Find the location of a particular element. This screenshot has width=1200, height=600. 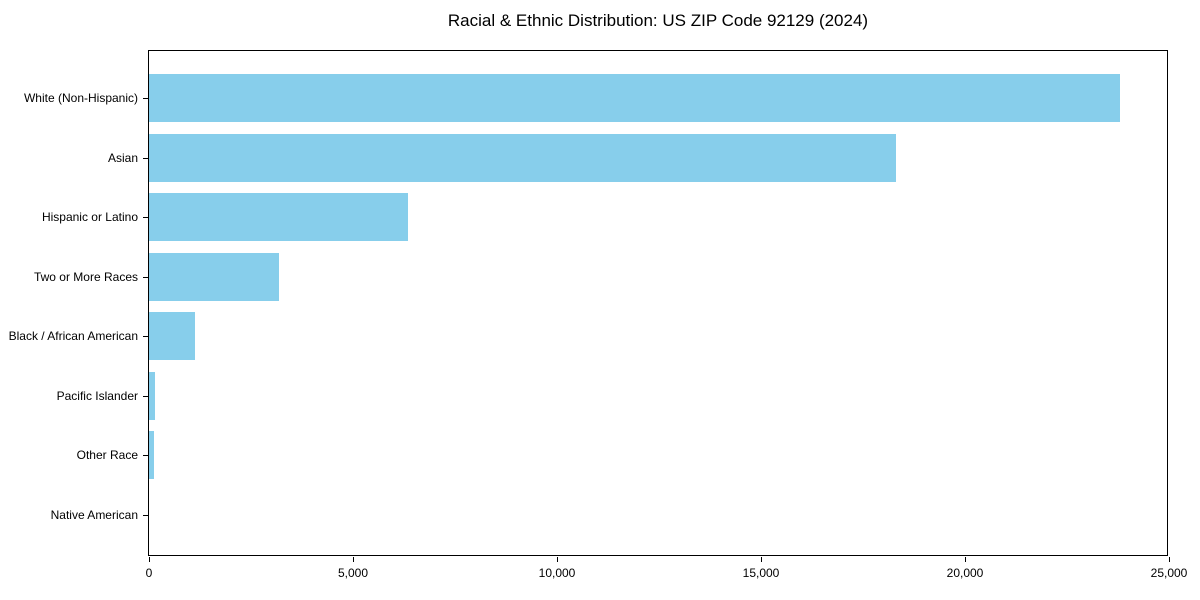

x-tick-label: 5,000 is located at coordinates (353, 573).